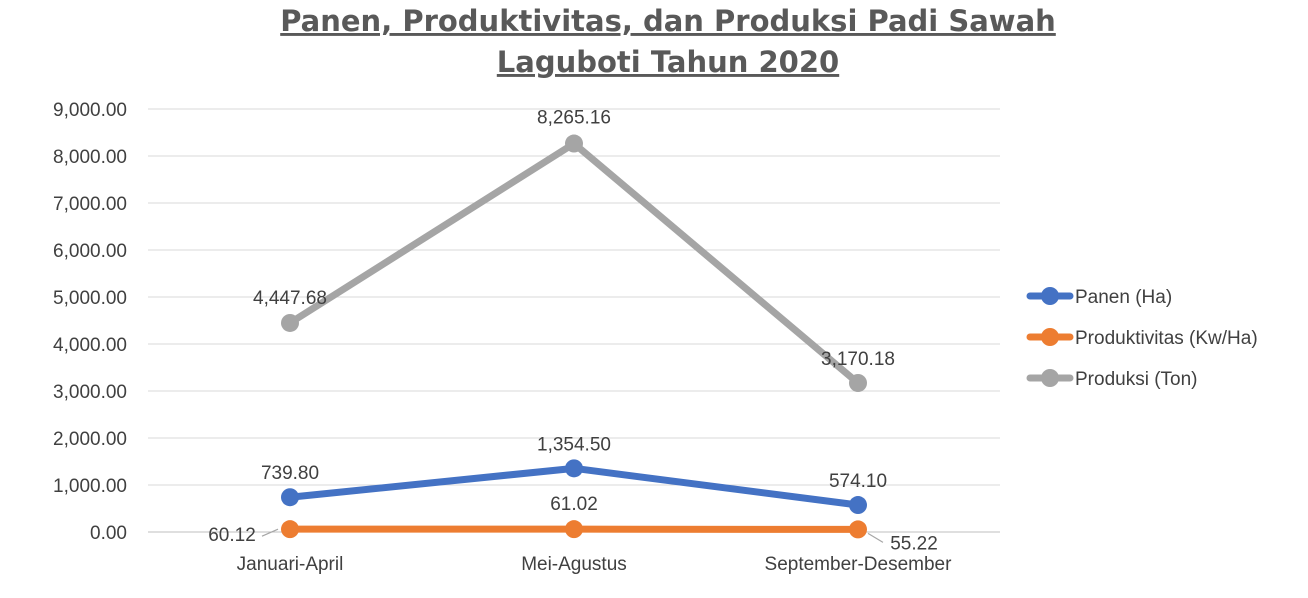 Image resolution: width=1308 pixels, height=598 pixels. What do you see at coordinates (859, 564) in the screenshot?
I see `x-tick-label: September-Desember` at bounding box center [859, 564].